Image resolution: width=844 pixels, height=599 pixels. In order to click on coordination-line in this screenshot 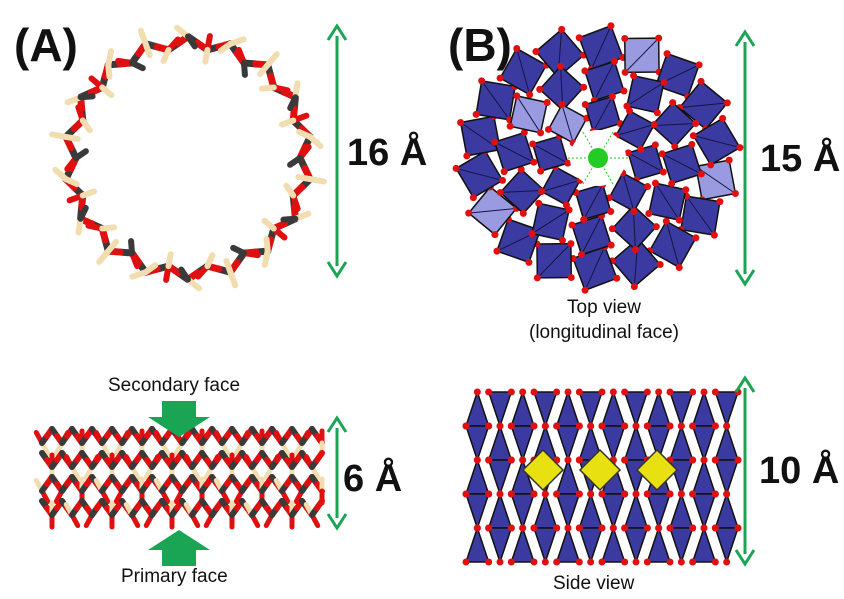, I will do `click(590, 145)`.